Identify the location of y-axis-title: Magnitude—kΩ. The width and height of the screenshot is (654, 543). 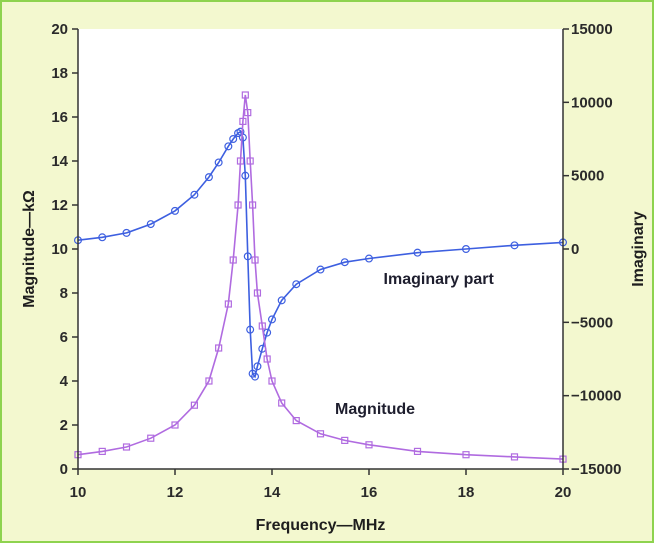
(29, 249).